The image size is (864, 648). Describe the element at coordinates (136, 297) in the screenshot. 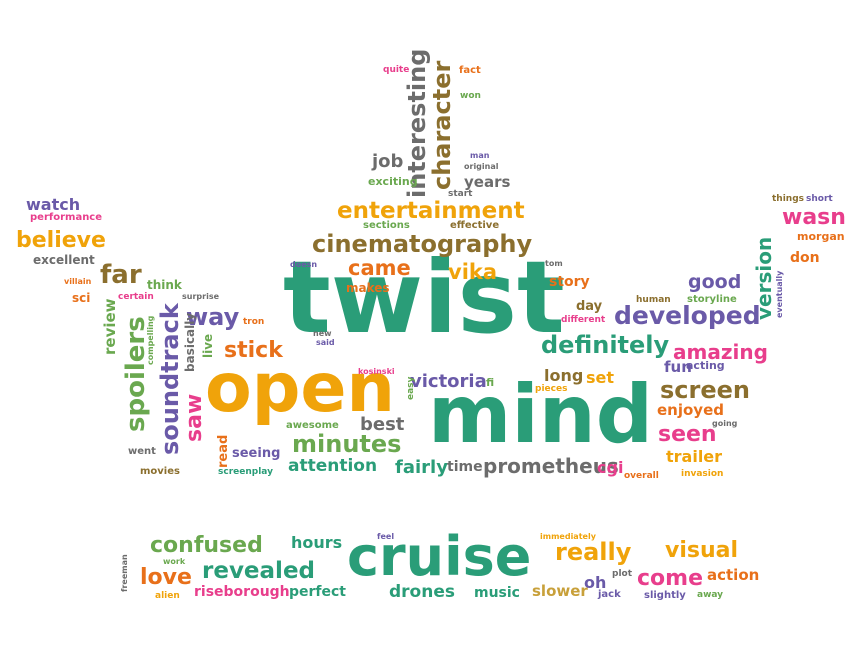

I see `word: certain` at that location.